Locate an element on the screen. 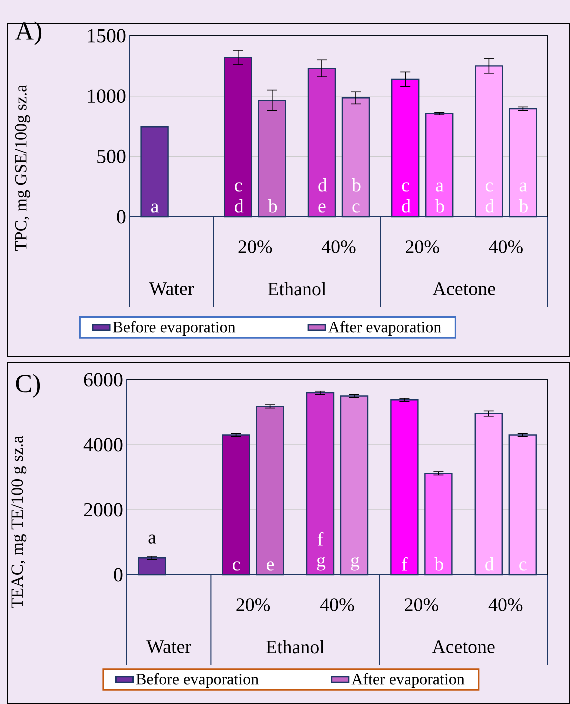  data-label: d e is located at coordinates (323, 195).